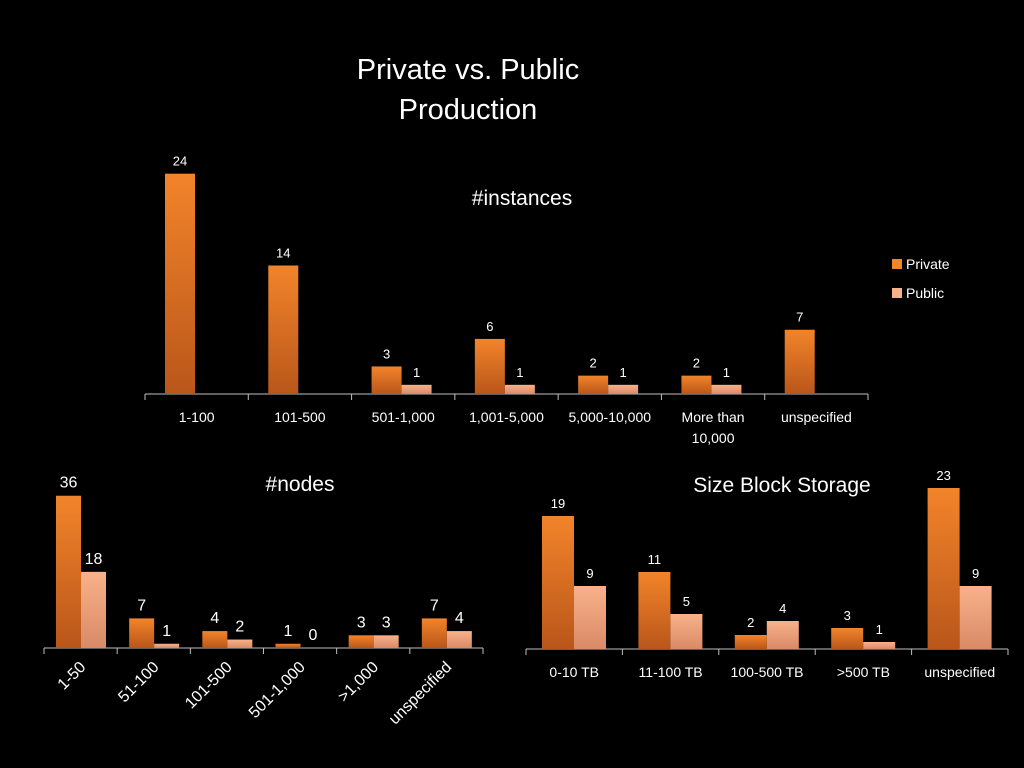 Image resolution: width=1024 pixels, height=768 pixels. What do you see at coordinates (686, 631) in the screenshot?
I see `bar-public-11-100-tb` at bounding box center [686, 631].